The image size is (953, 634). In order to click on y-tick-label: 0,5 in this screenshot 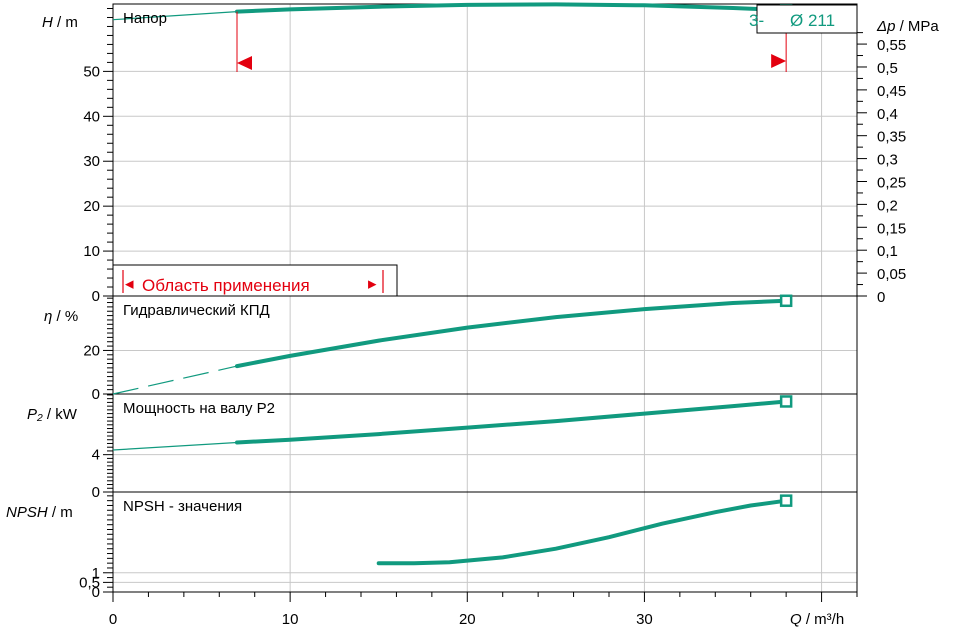, I will do `click(89, 582)`.